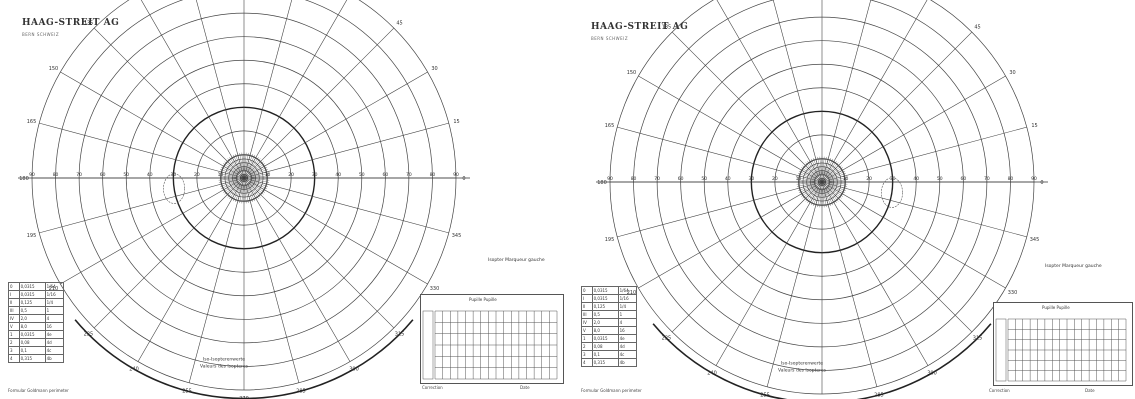  I want to click on table-cell: 4d, so click(54, 342).